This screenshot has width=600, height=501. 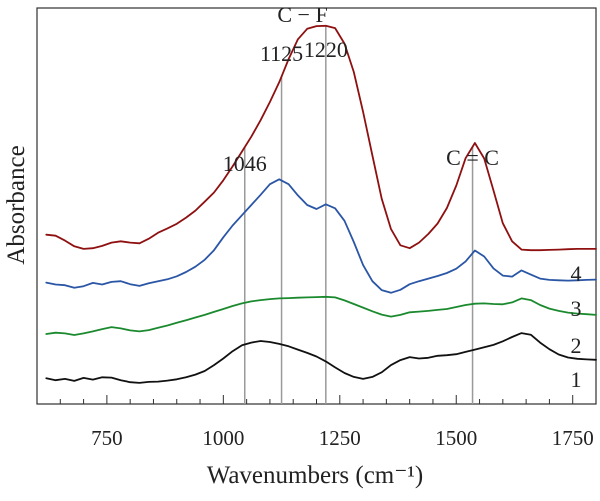 I want to click on annotation-4: C = C, so click(x=472, y=157).